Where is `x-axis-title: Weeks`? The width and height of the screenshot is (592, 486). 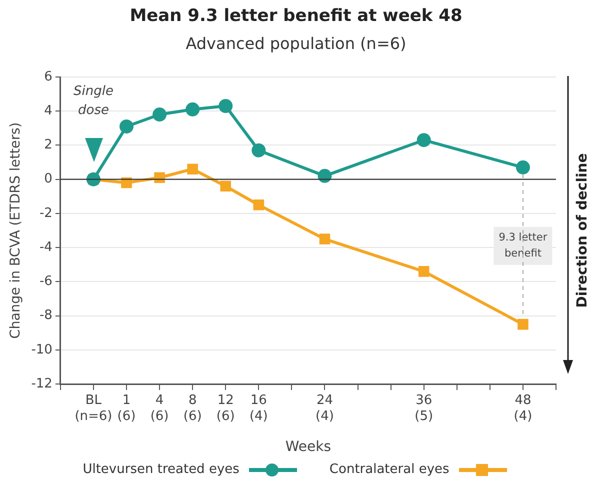 x-axis-title: Weeks is located at coordinates (308, 447).